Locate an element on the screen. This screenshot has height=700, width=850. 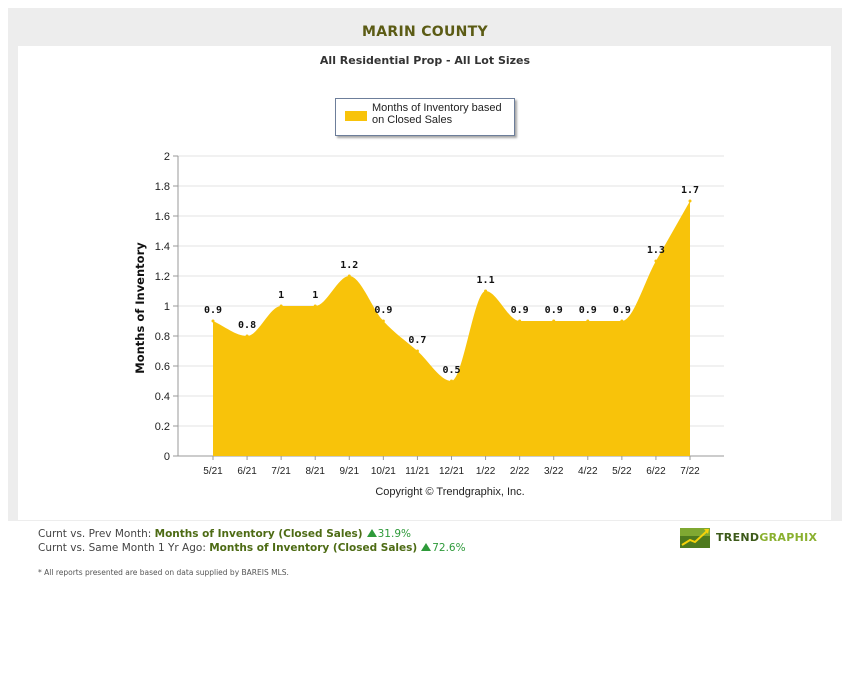
trendgraphix-logo-text: TRENDGRAPHIX is located at coordinates (767, 537).